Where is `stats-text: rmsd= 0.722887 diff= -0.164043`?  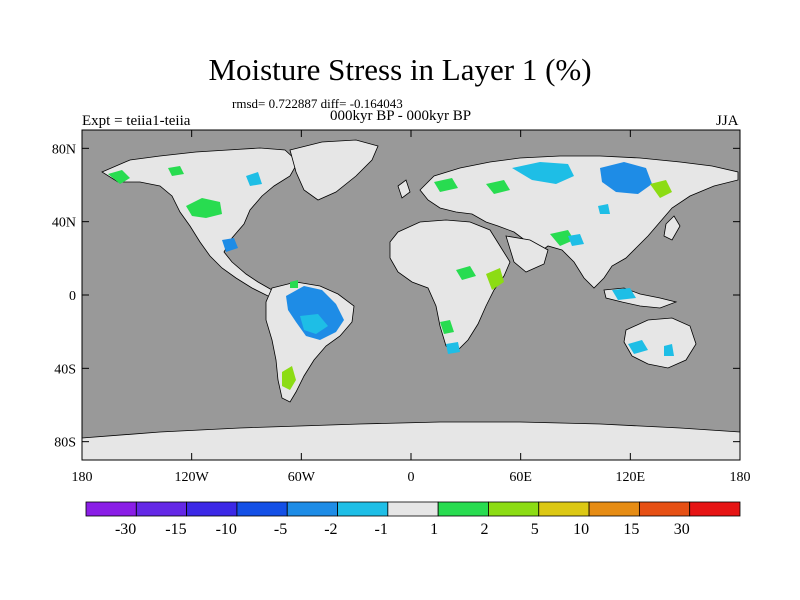 stats-text: rmsd= 0.722887 diff= -0.164043 is located at coordinates (317, 103).